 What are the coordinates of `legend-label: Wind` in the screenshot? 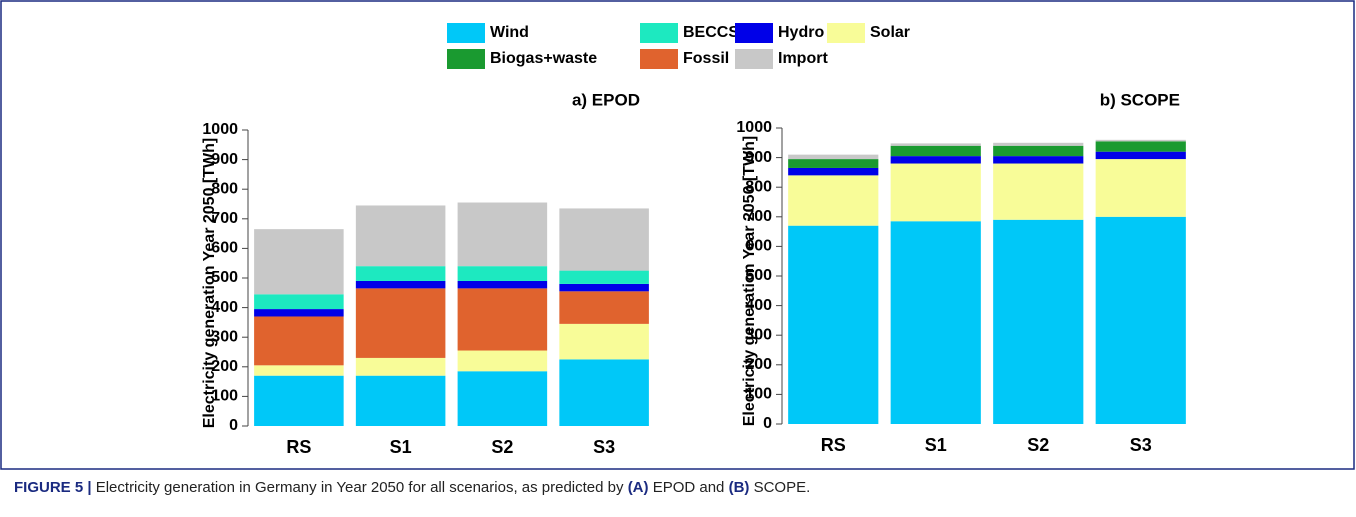 It's located at (509, 32).